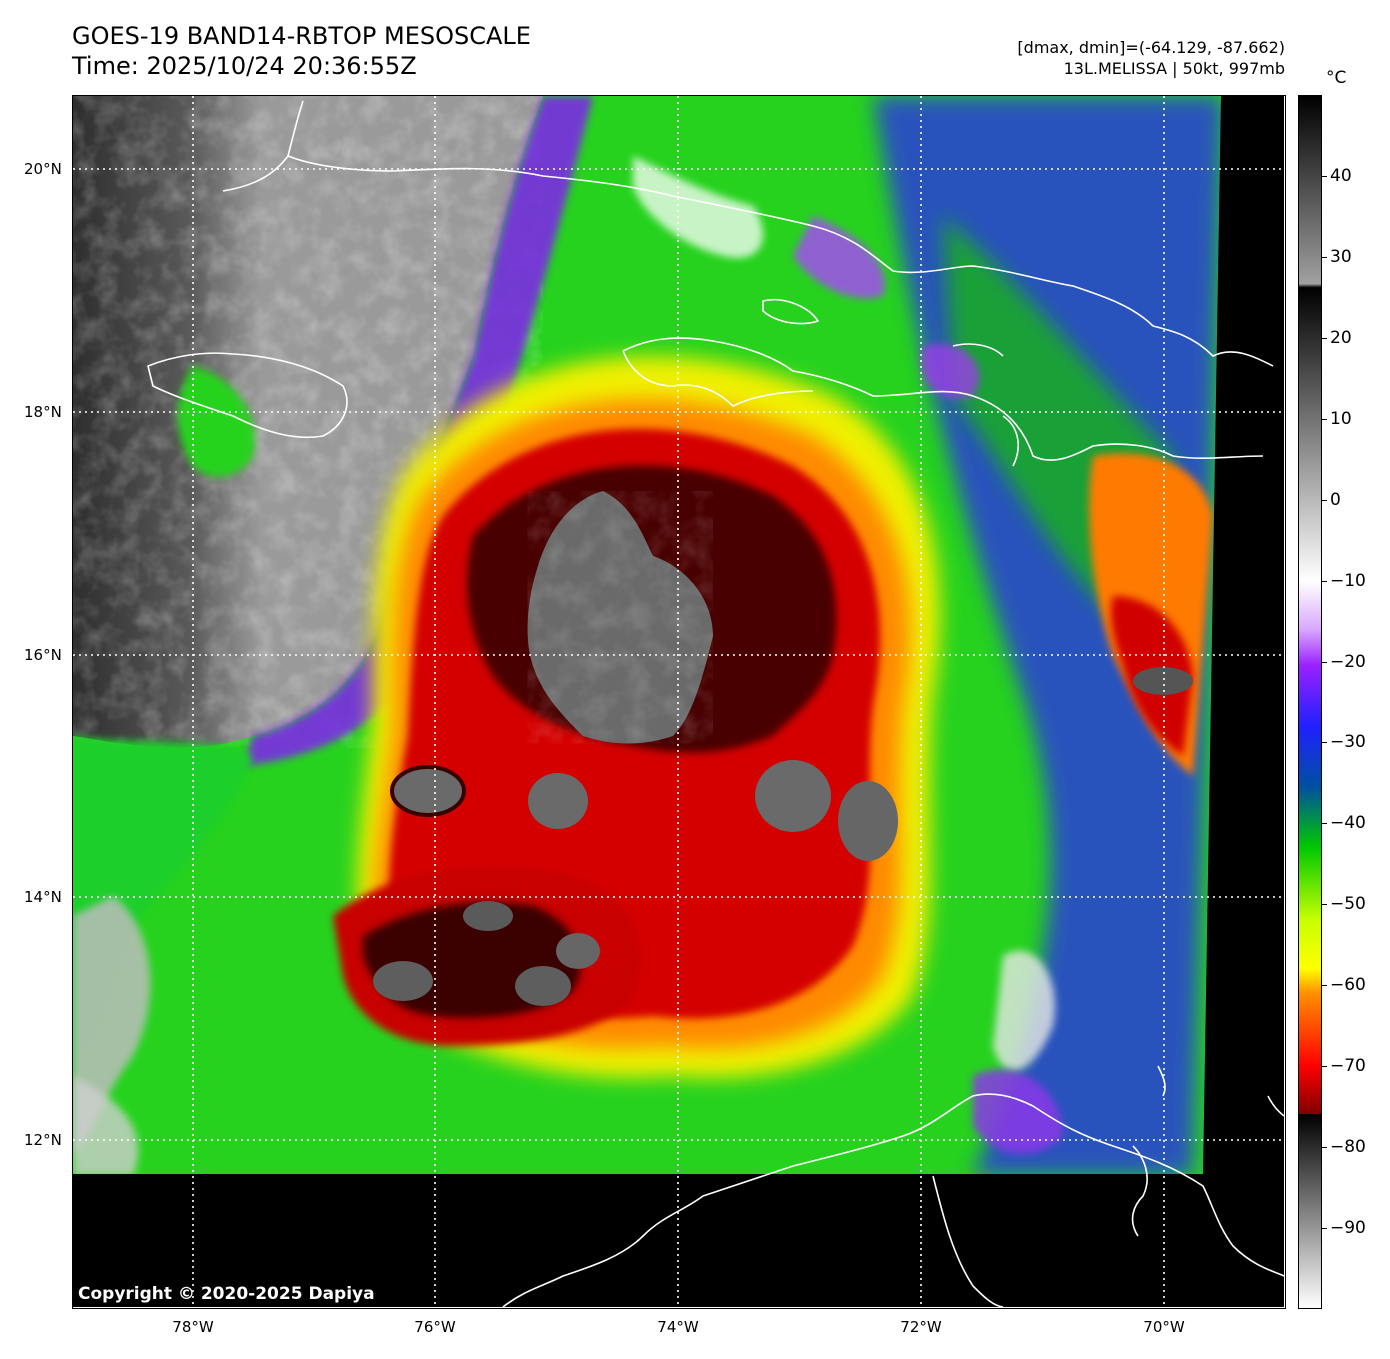 The width and height of the screenshot is (1390, 1359). I want to click on lon-label-76w: 76°W, so click(435, 1327).